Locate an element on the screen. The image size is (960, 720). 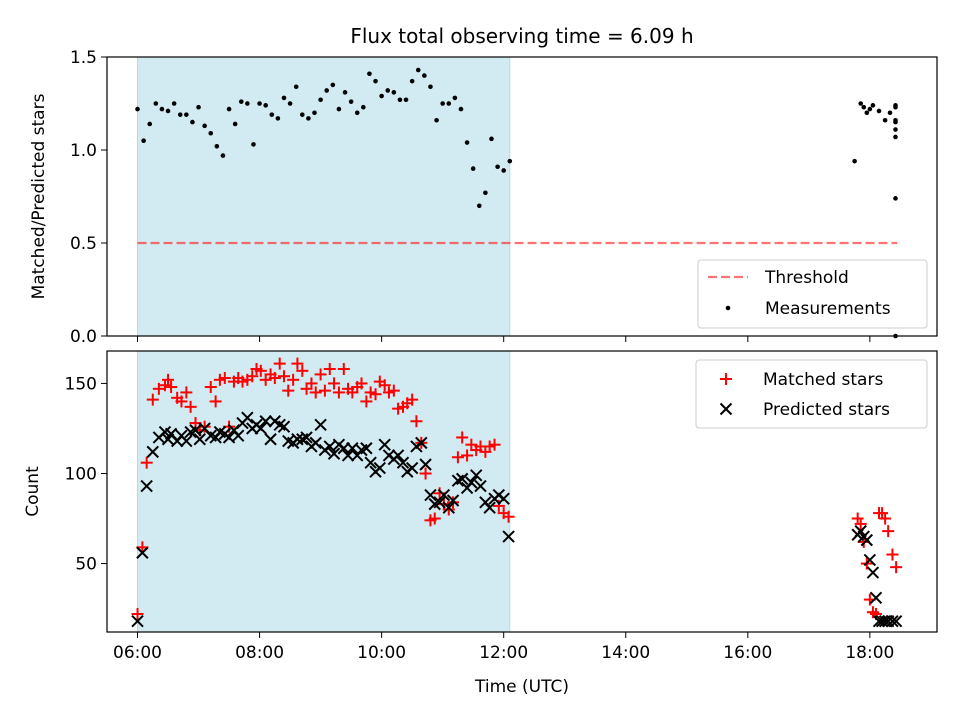
legend-matched-label: Matched stars is located at coordinates (823, 380).